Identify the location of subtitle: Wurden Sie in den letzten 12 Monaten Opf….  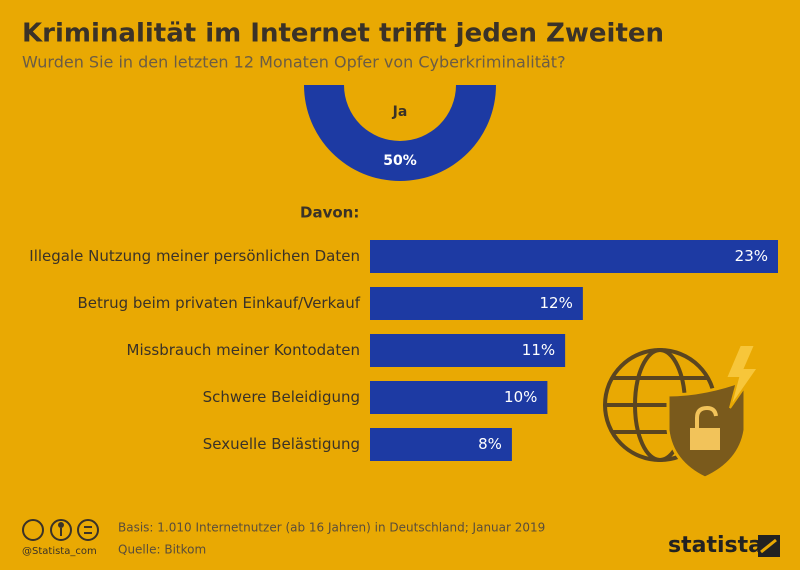
(294, 62).